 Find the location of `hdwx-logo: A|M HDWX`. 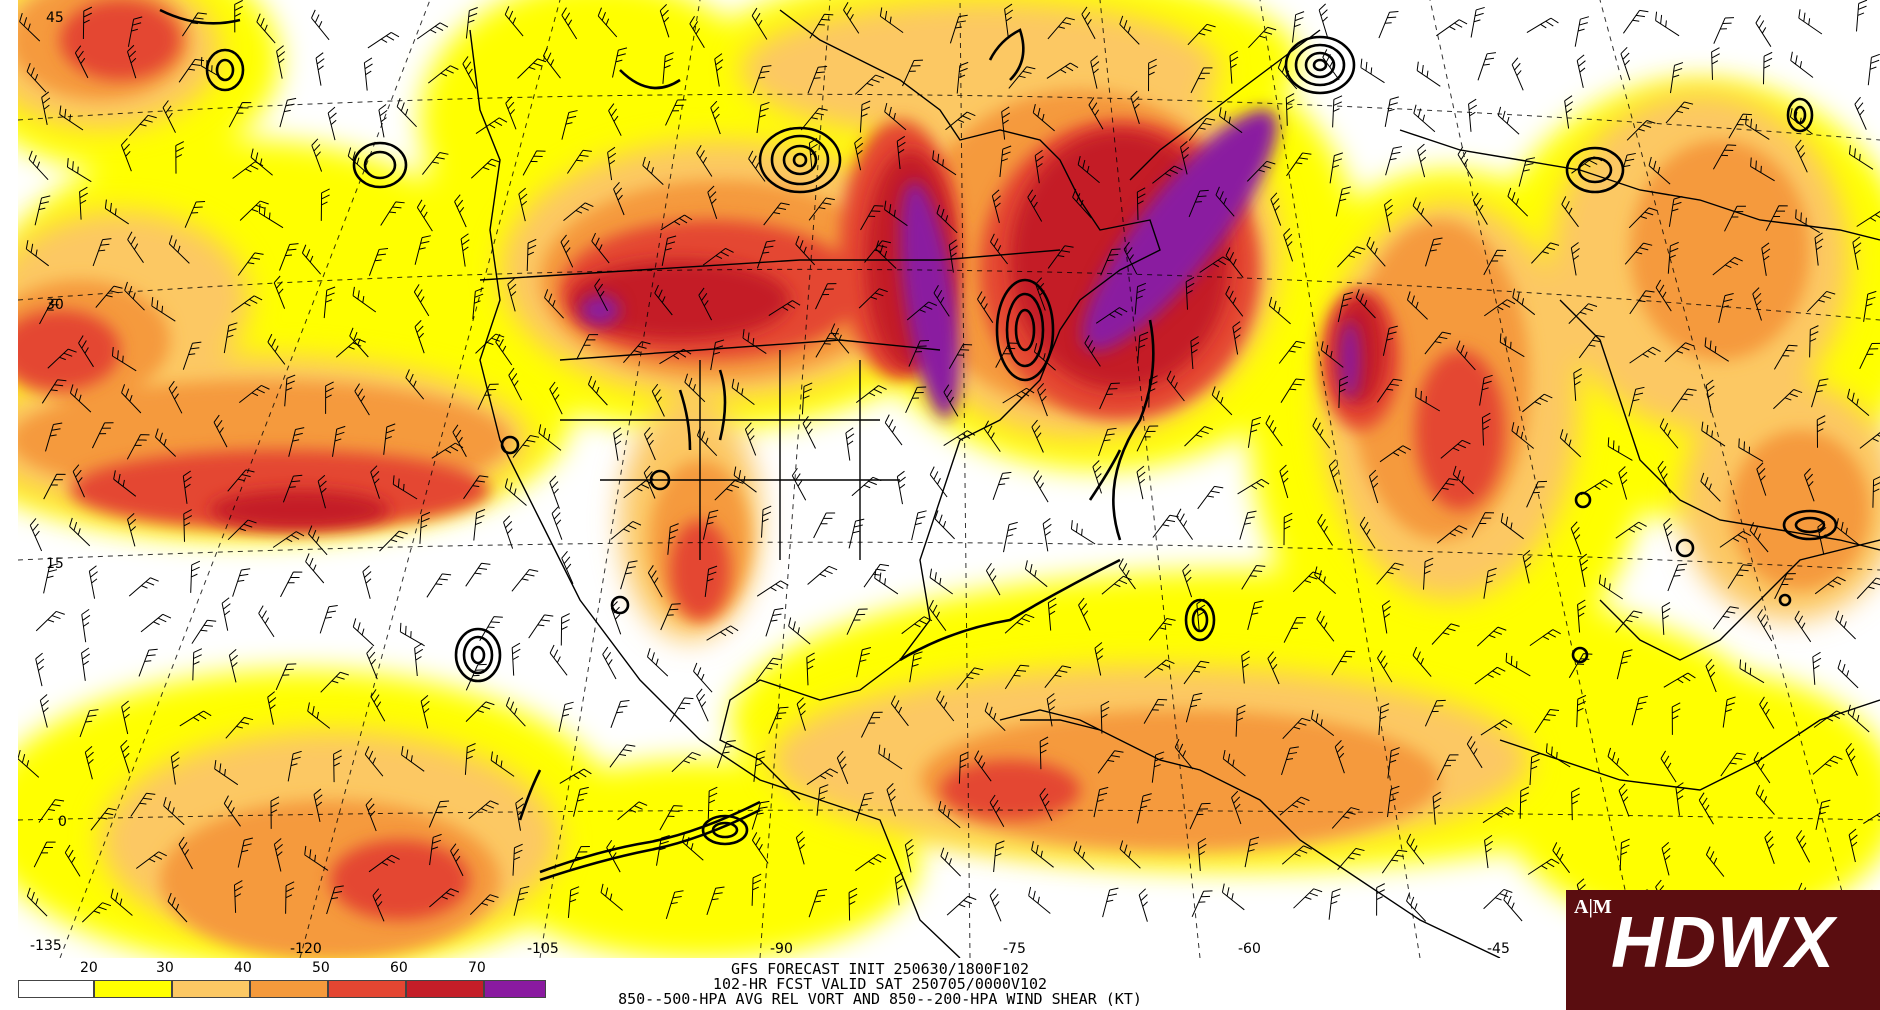

hdwx-logo: A|M HDWX is located at coordinates (1723, 950).